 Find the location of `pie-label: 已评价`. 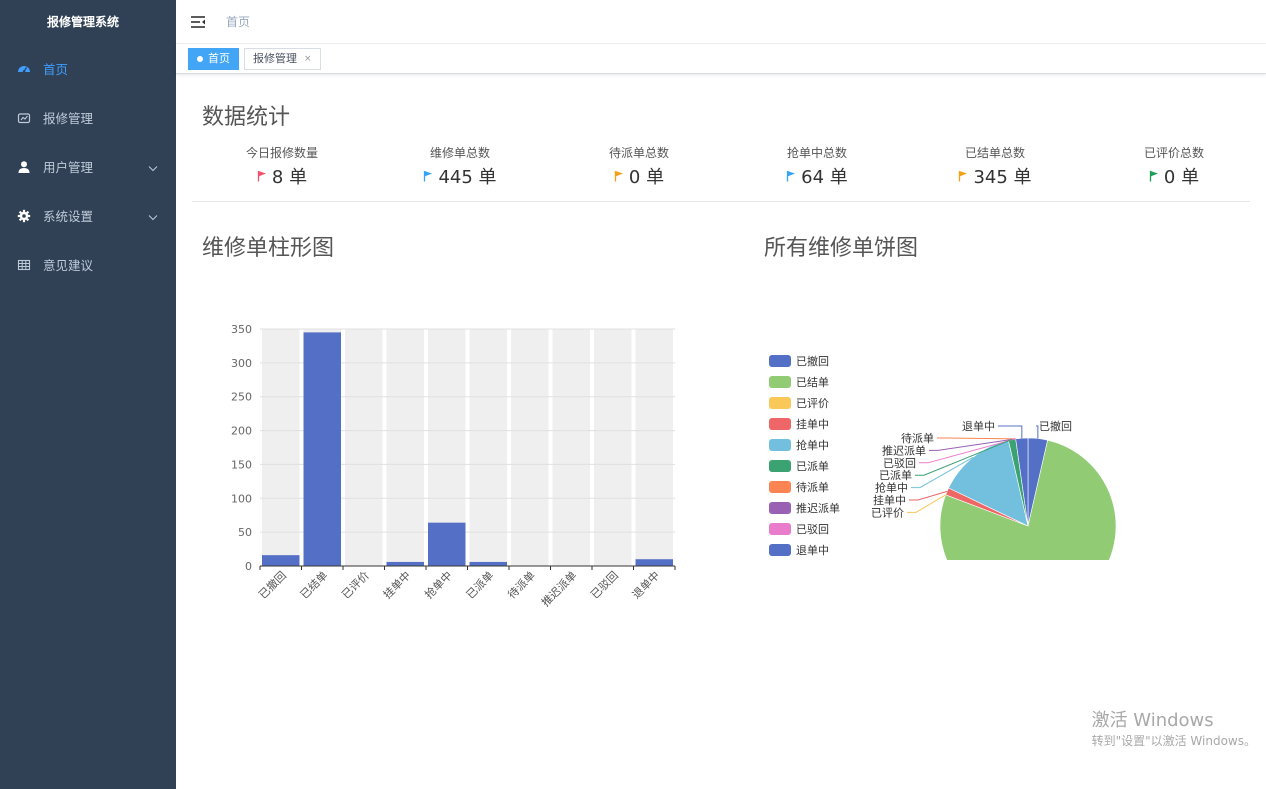

pie-label: 已评价 is located at coordinates (887, 512).